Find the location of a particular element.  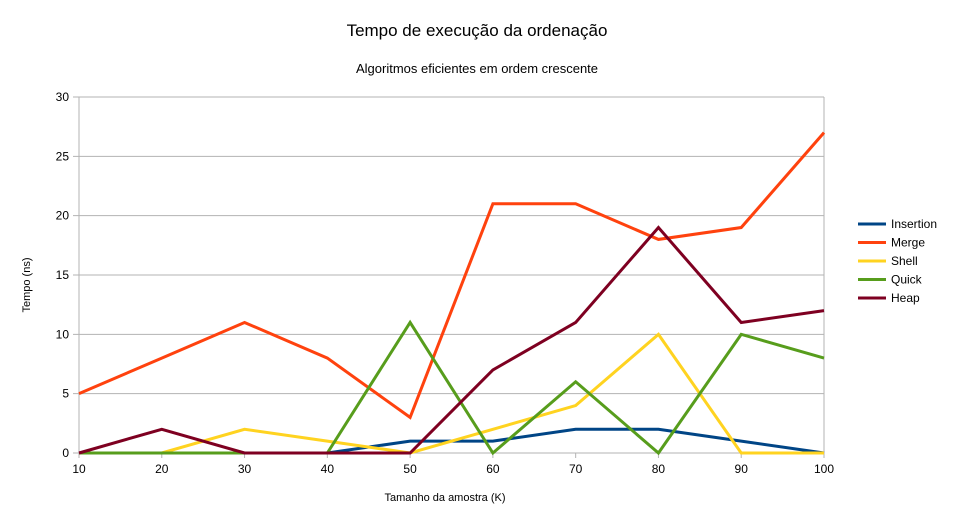

legend-label: Merge is located at coordinates (908, 243).